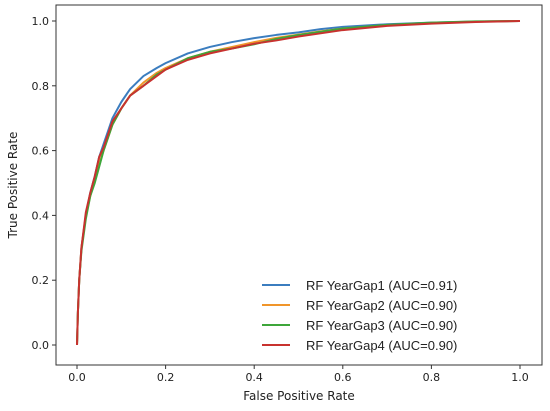 The width and height of the screenshot is (550, 411). Describe the element at coordinates (381, 345) in the screenshot. I see `legend-label-yeargap4: RF YearGap4 (AUC=0.90)` at that location.